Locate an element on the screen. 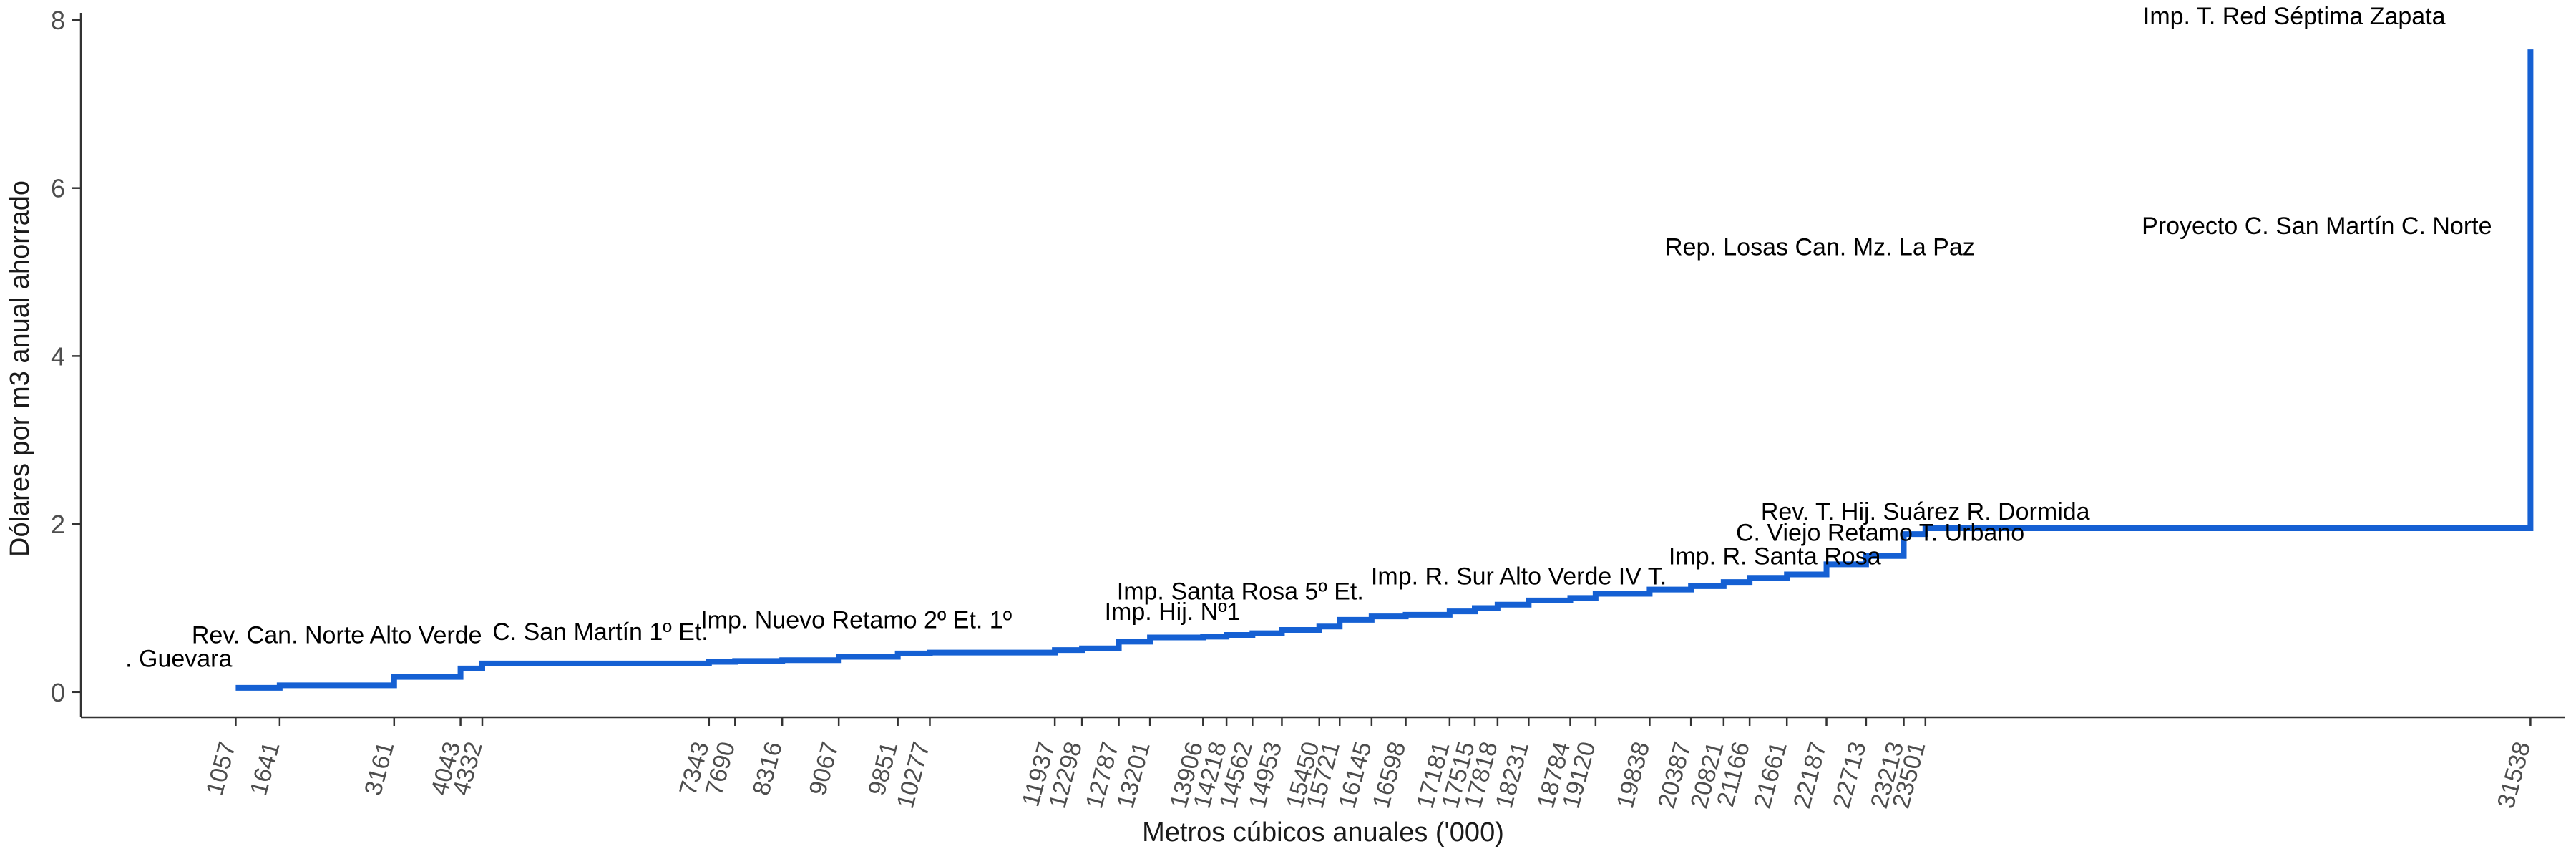 This screenshot has width=2576, height=859. annotation-label: C. San Martín 1º Et. is located at coordinates (600, 632).